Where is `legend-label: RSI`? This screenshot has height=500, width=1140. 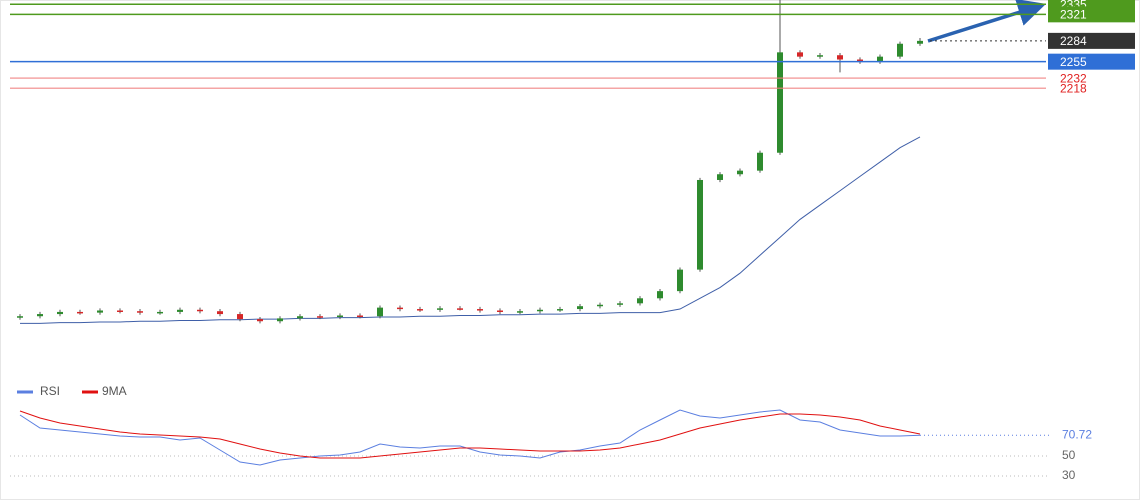
legend-label: RSI is located at coordinates (50, 391).